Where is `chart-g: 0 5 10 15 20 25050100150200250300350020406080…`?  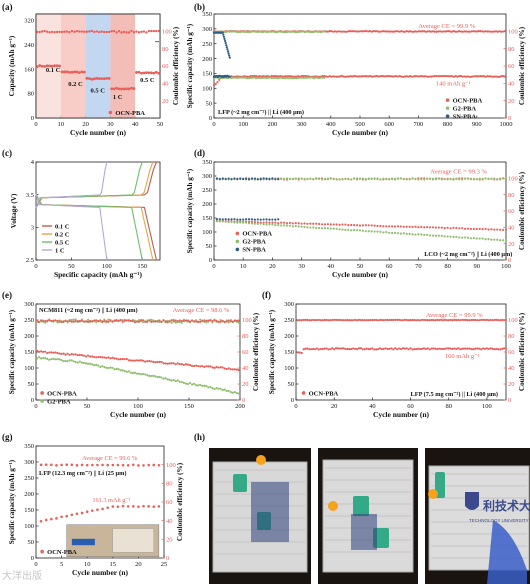 chart-g: 0 5 10 15 20 25050100150200250300350020406080… is located at coordinates (96, 510).